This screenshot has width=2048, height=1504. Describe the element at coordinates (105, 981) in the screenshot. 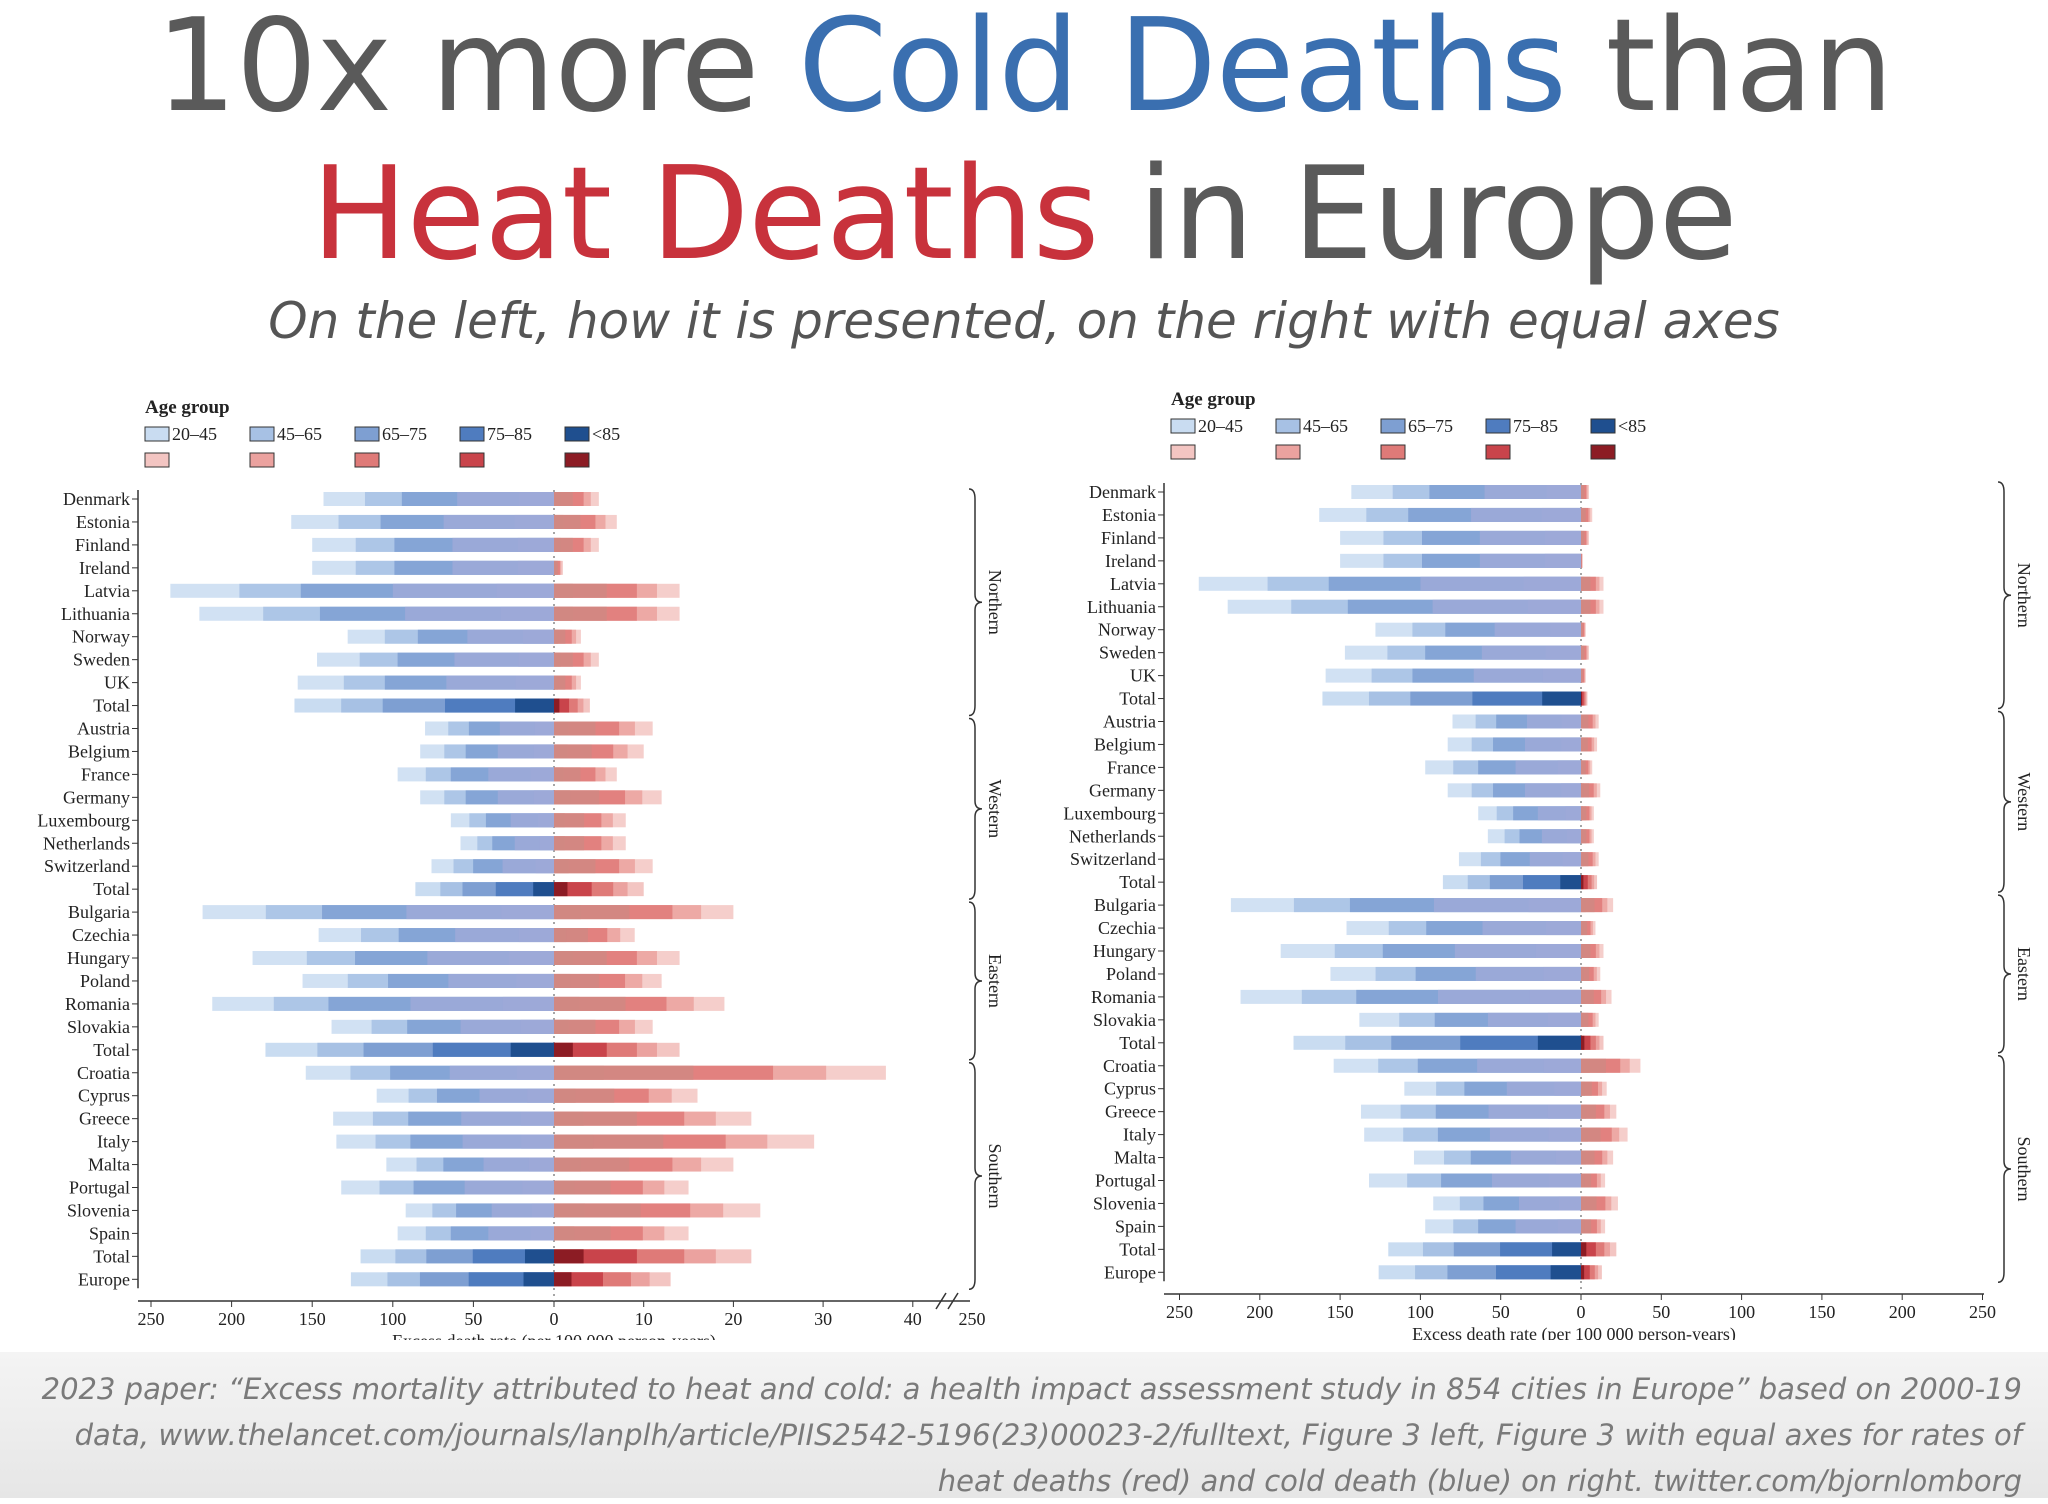

I see `category-label: Poland` at that location.